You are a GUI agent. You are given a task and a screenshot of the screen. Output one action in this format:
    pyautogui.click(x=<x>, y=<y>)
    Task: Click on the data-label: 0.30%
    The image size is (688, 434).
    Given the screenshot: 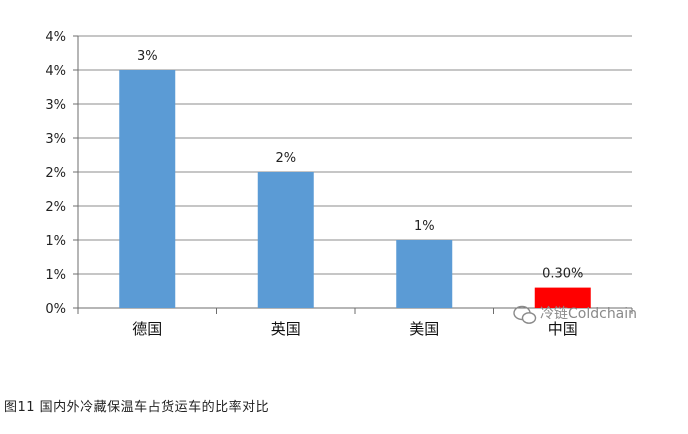 What is the action you would take?
    pyautogui.click(x=562, y=274)
    